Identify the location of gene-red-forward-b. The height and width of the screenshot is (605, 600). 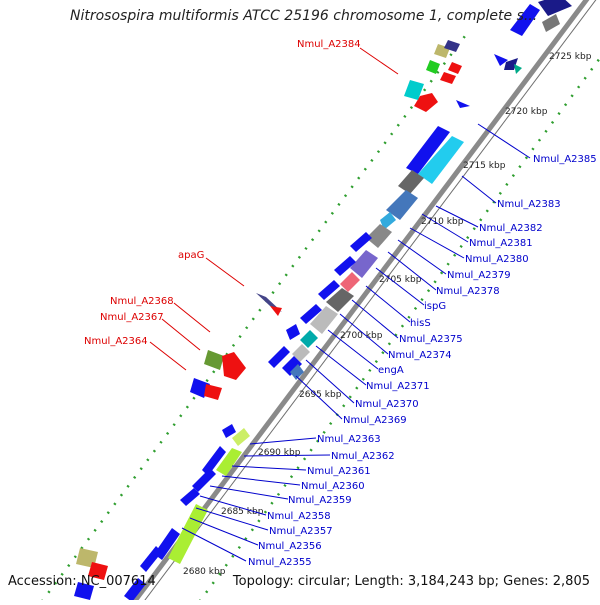
(448, 78).